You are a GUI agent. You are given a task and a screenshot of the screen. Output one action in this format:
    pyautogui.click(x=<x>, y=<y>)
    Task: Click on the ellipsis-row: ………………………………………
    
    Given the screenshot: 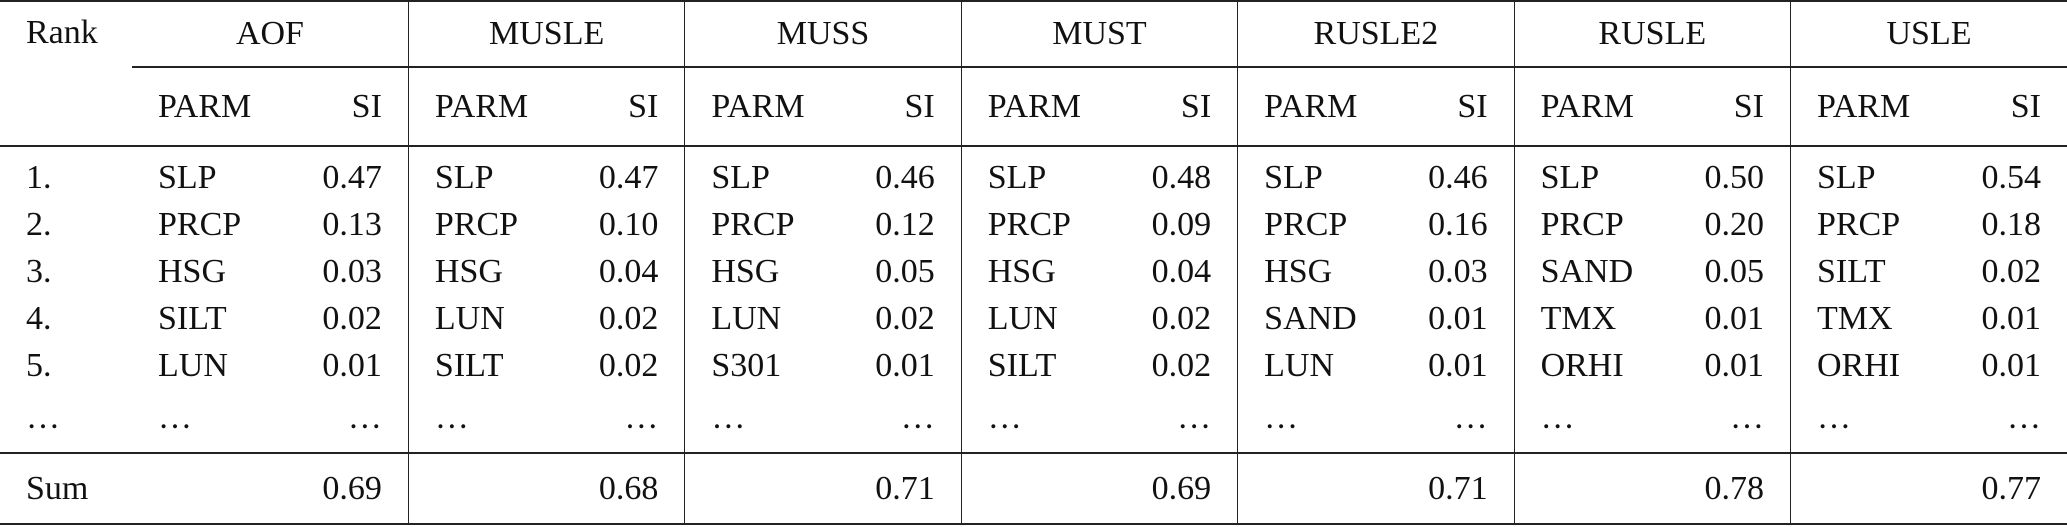 What is the action you would take?
    pyautogui.click(x=1033, y=421)
    